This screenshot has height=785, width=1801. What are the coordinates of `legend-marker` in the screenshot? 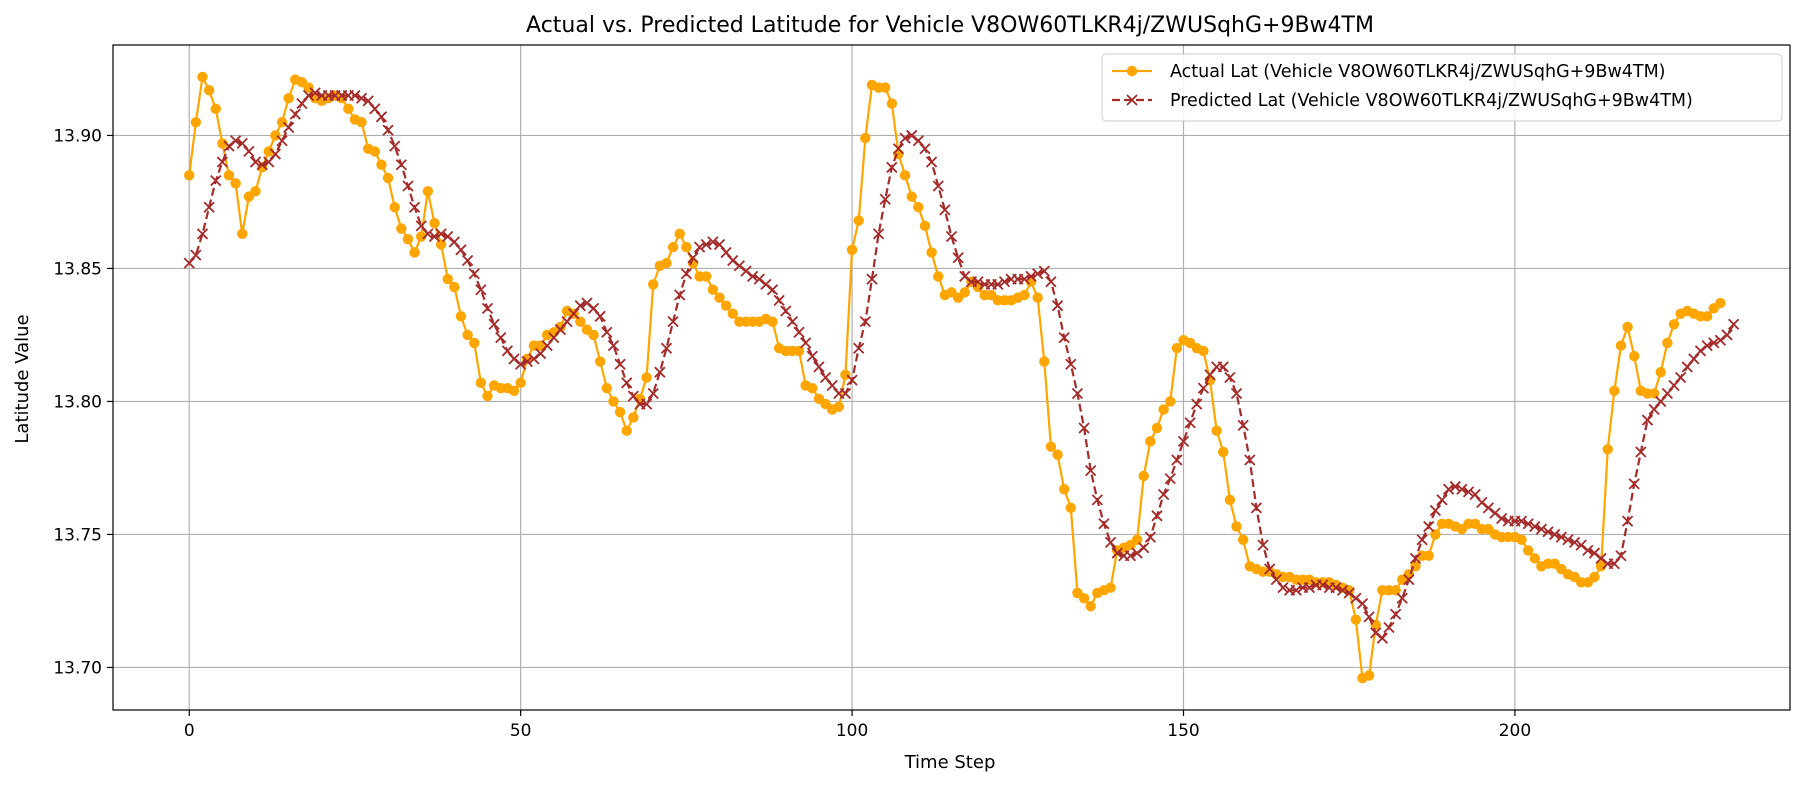 It's located at (1132, 100).